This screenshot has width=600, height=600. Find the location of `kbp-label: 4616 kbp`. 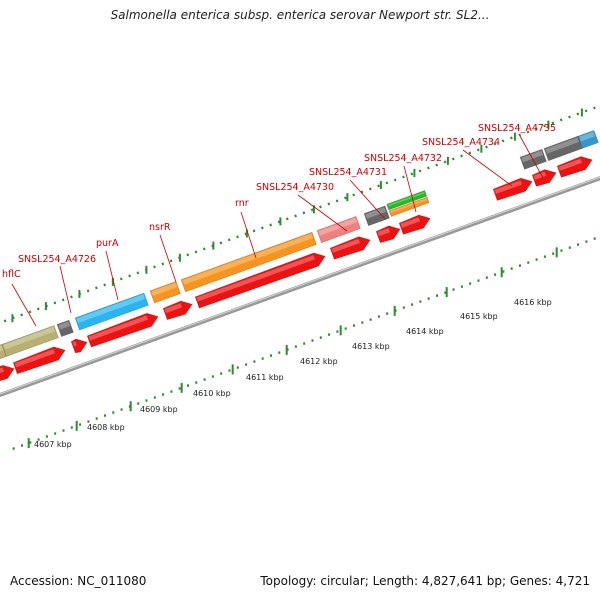

kbp-label: 4616 kbp is located at coordinates (533, 302).